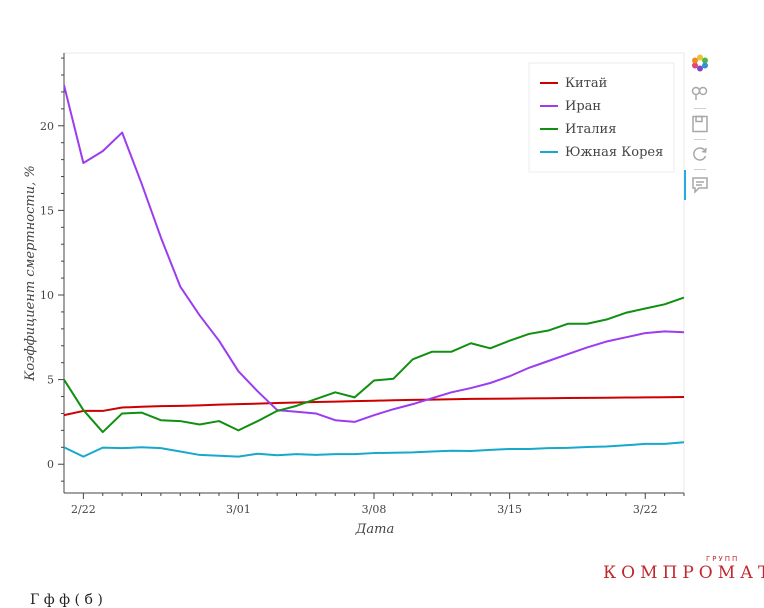  I want to click on x-axis-label: Дата, so click(374, 529).